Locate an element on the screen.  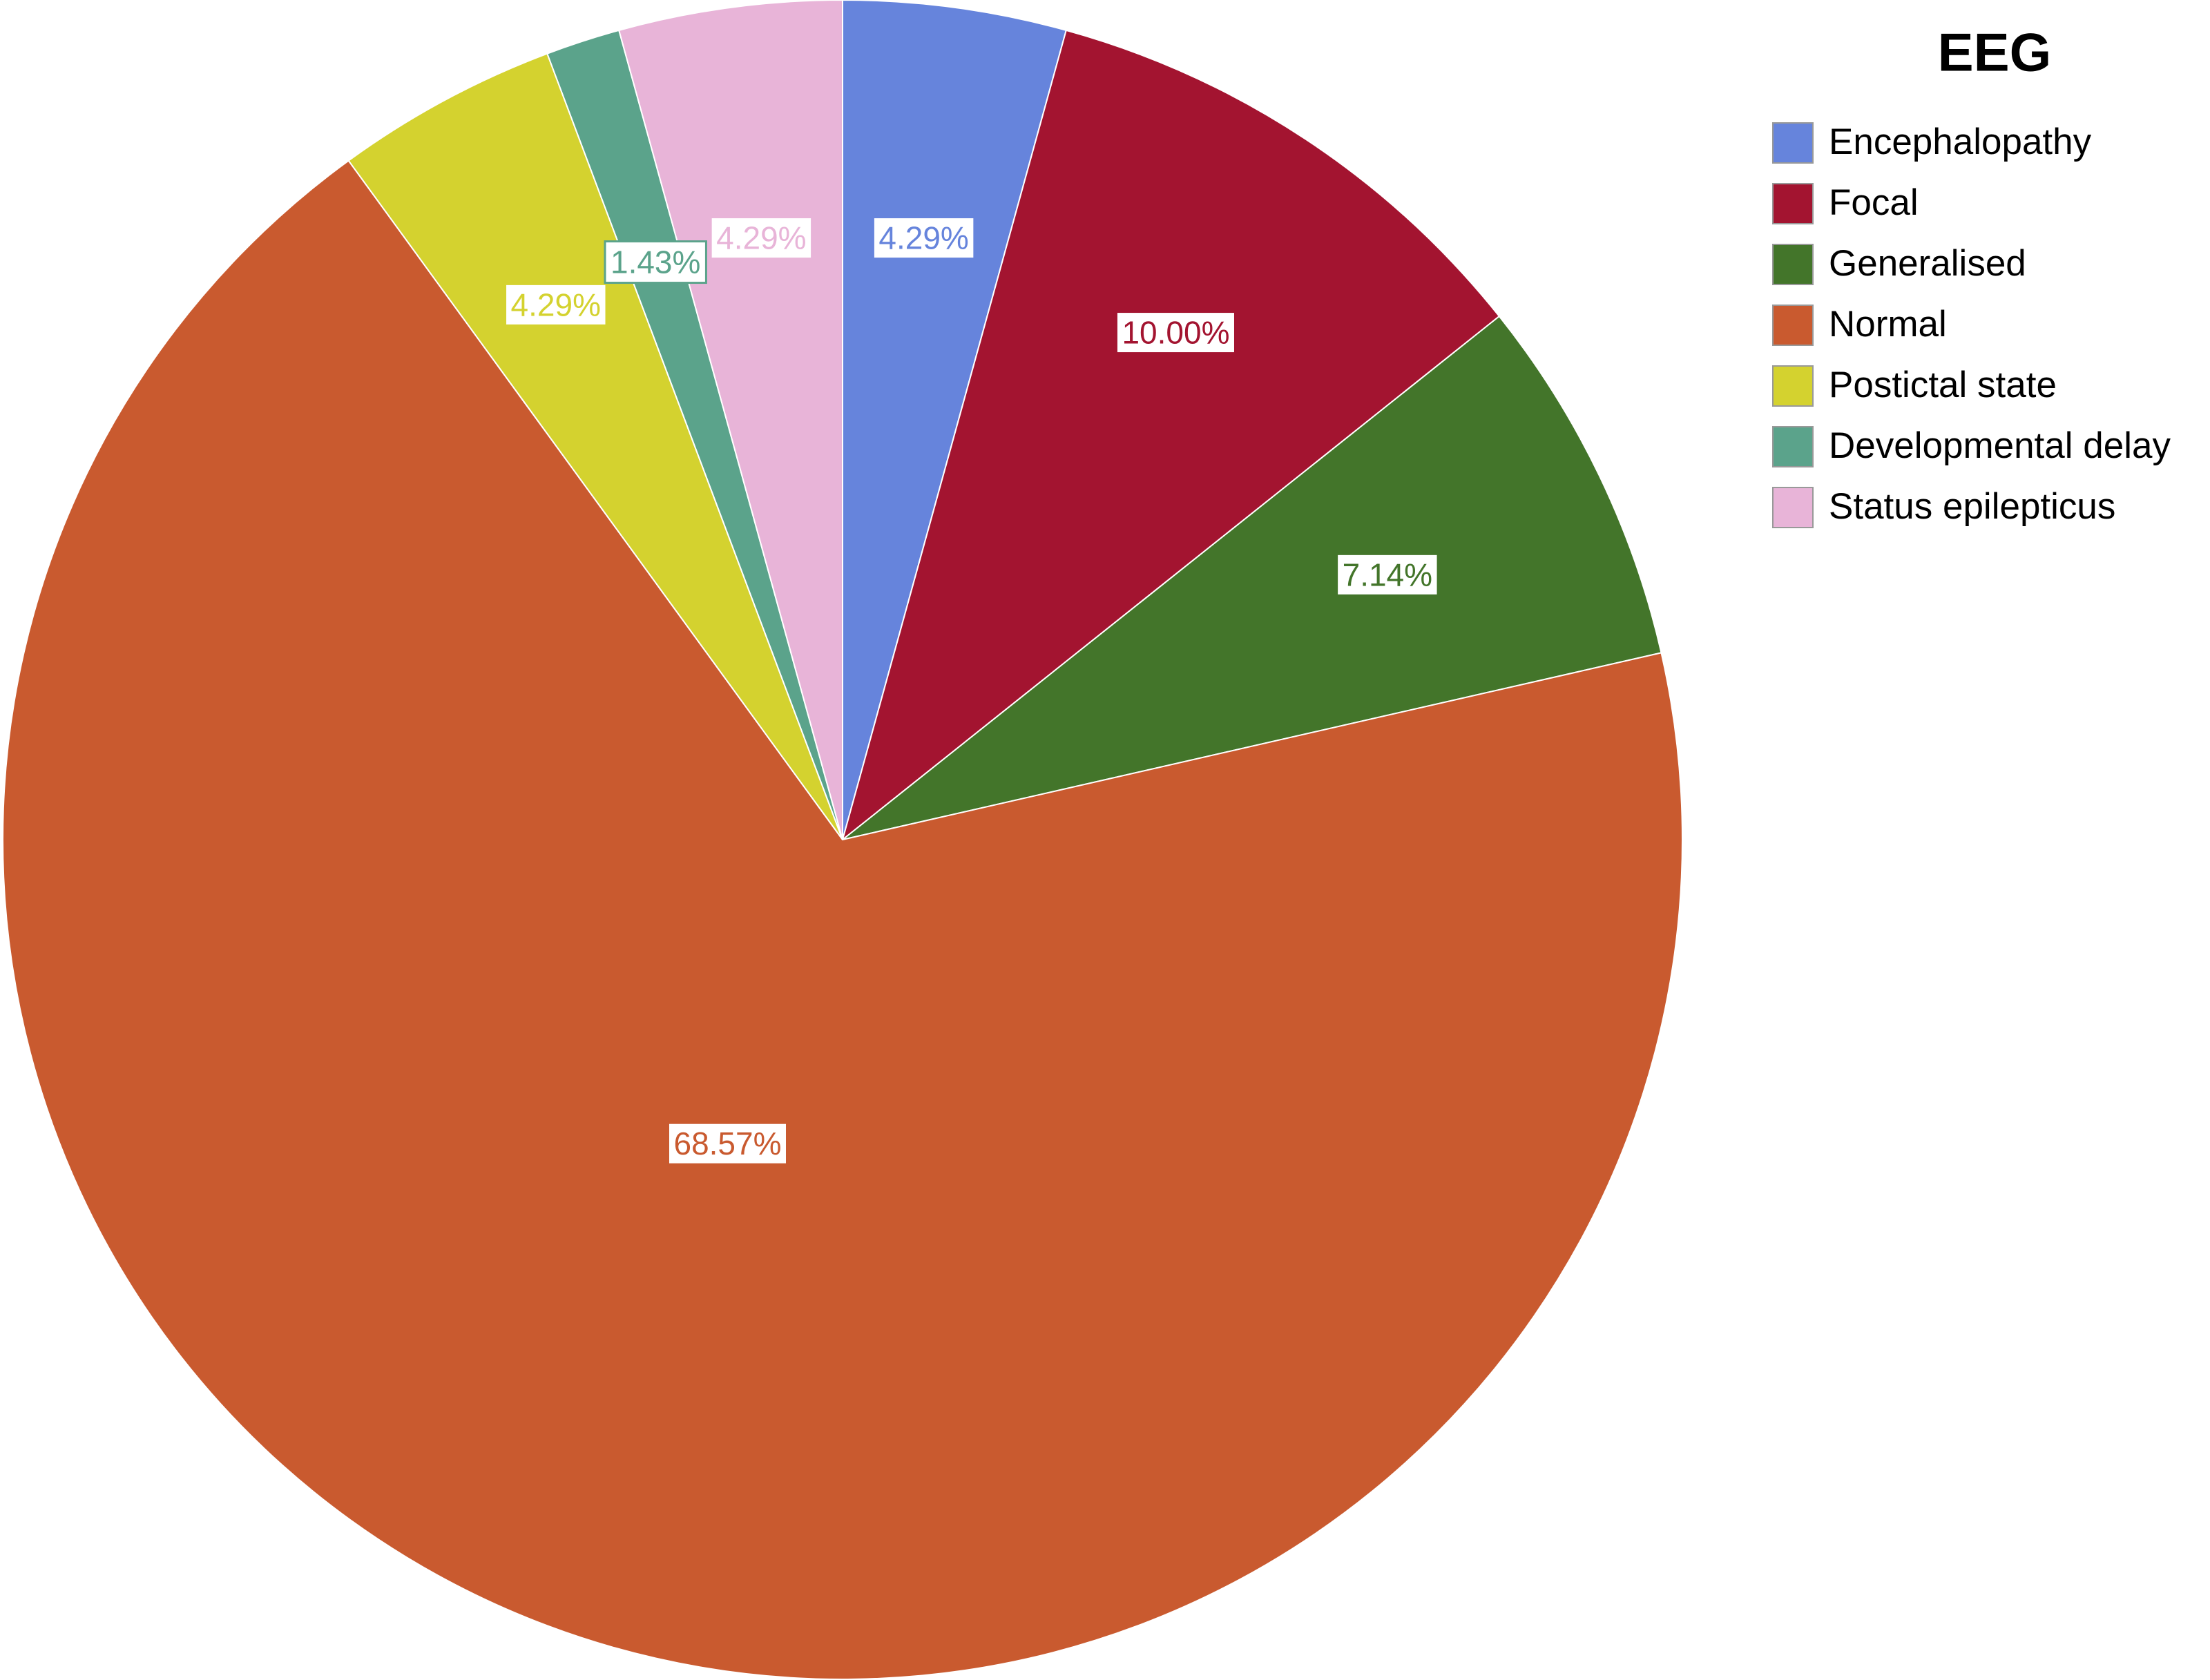
data-label: 68.57% is located at coordinates (727, 1143).